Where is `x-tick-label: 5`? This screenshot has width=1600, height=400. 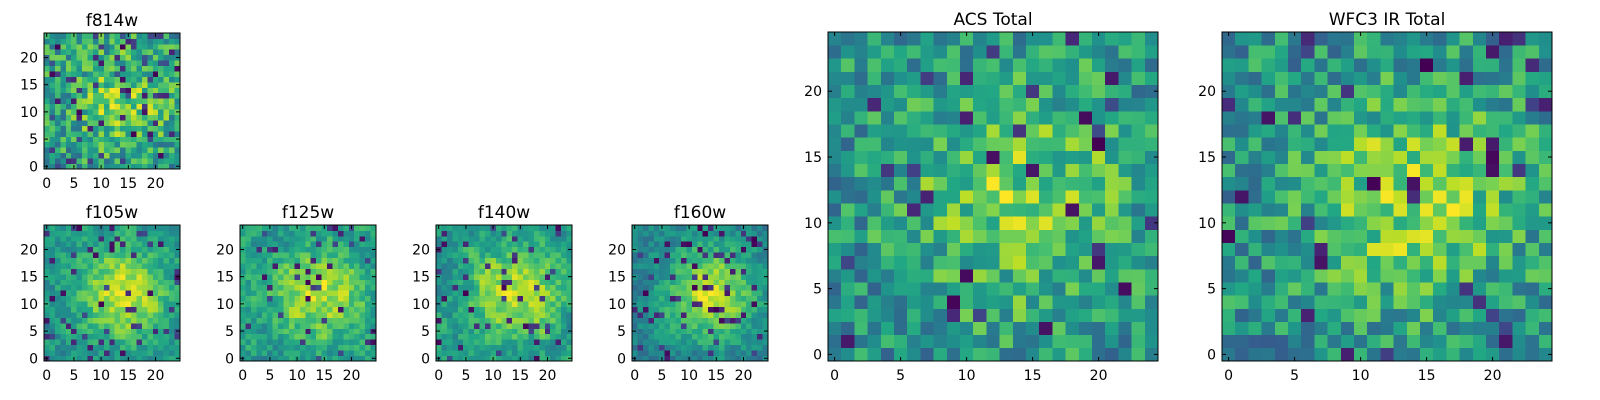
x-tick-label: 5 is located at coordinates (465, 376).